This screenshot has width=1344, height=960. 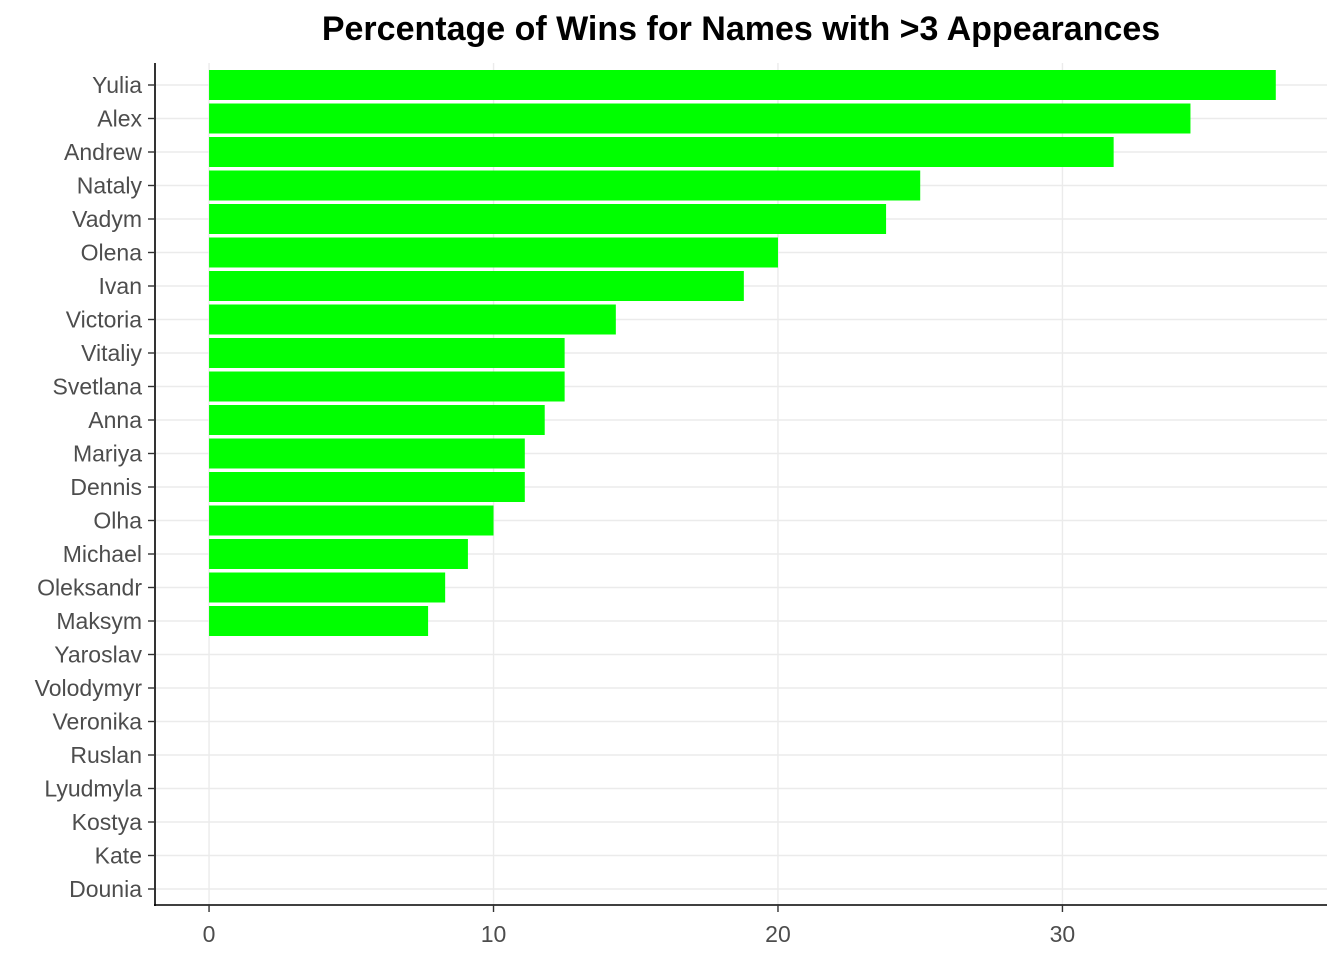 I want to click on x-tick-label: 0, so click(x=209, y=934).